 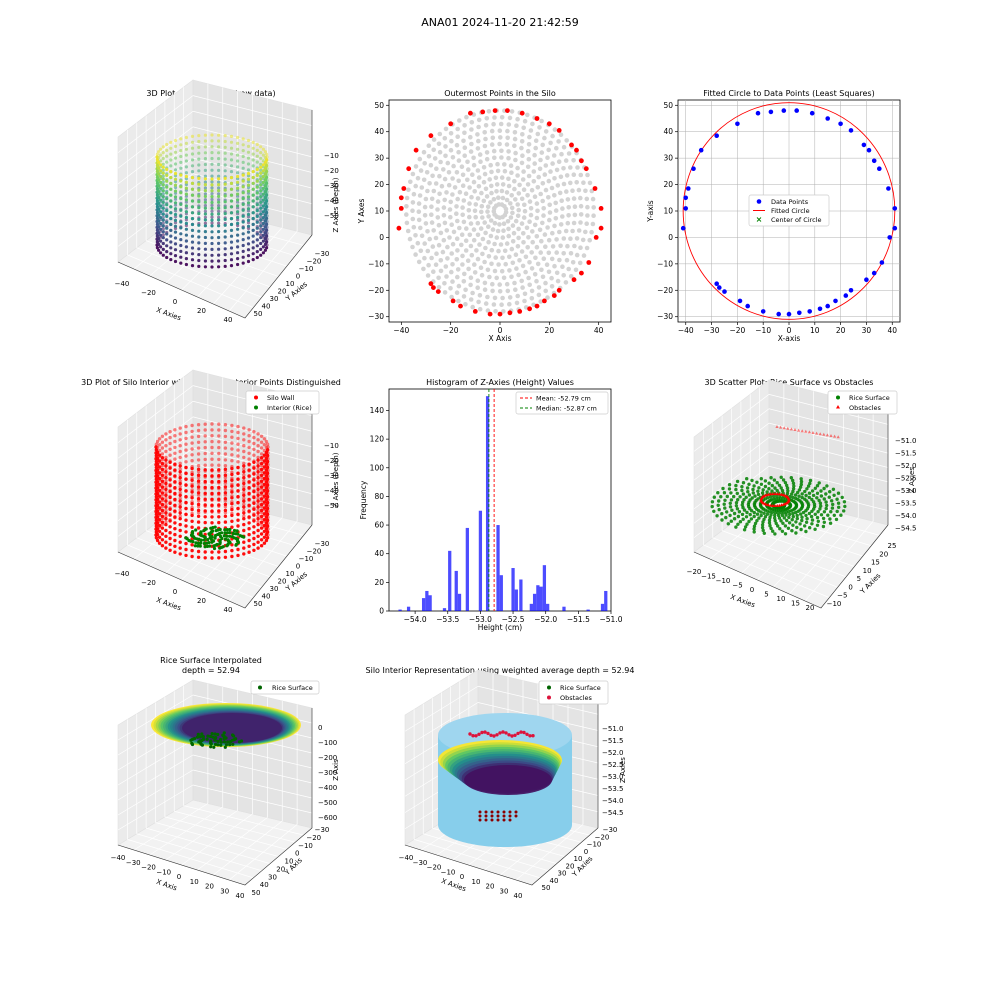 What do you see at coordinates (731, 466) in the screenshot?
I see `grid-line` at bounding box center [731, 466].